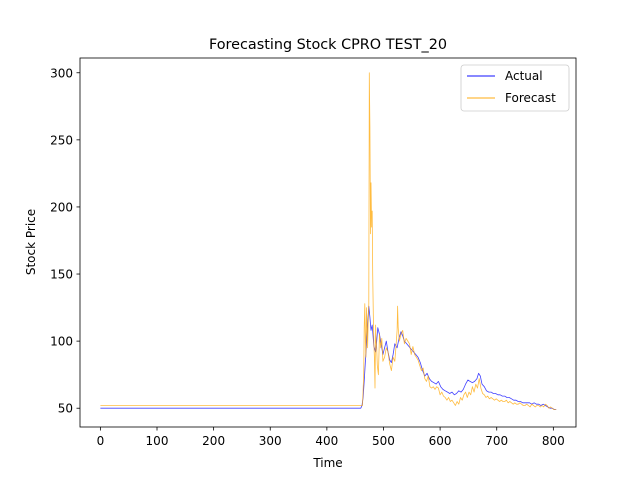  Describe the element at coordinates (31, 242) in the screenshot. I see `y-axis-title: Stock Price` at that location.